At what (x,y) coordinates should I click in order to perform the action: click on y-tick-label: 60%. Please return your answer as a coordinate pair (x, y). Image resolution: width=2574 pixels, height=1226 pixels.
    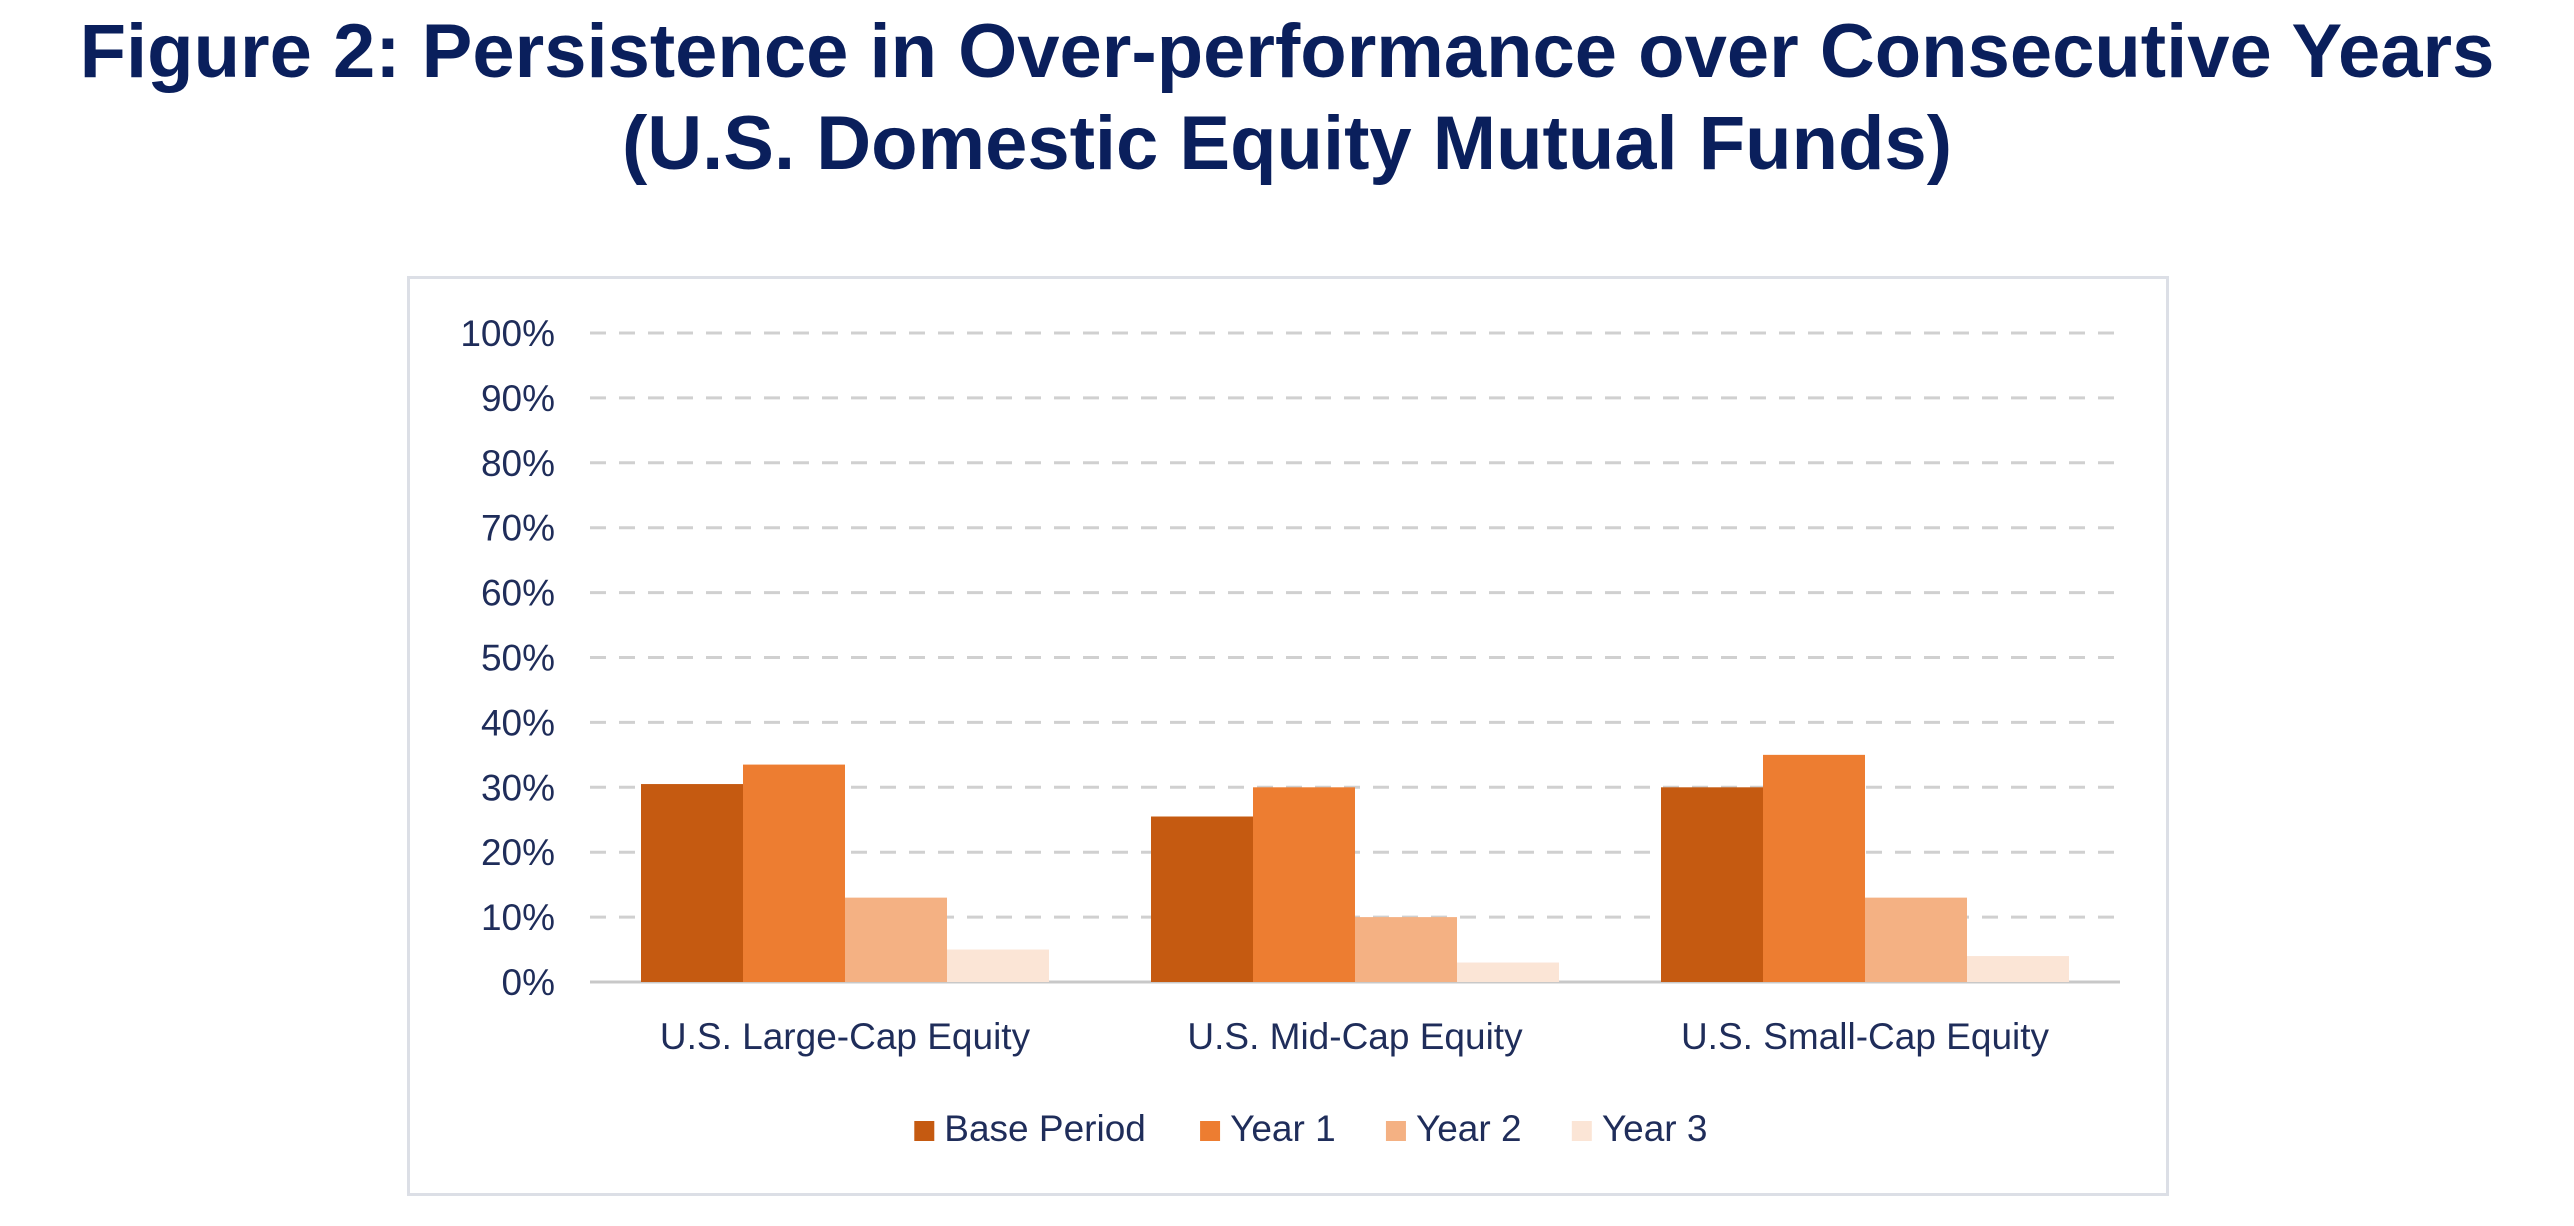
    Looking at the image, I should click on (518, 593).